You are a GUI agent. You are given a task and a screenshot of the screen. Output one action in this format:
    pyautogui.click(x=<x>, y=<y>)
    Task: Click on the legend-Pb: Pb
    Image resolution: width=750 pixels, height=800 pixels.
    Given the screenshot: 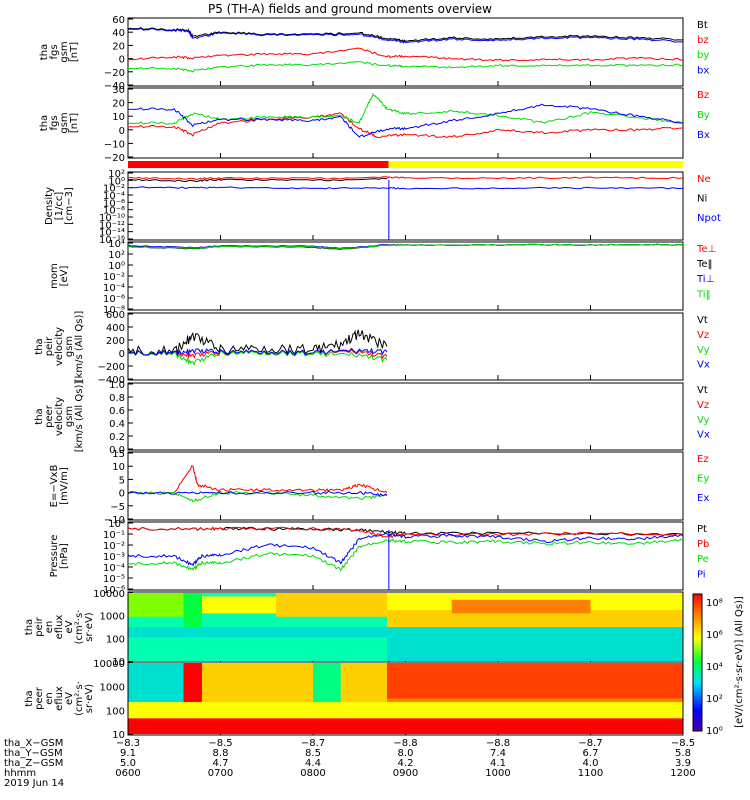 What is the action you would take?
    pyautogui.click(x=703, y=544)
    